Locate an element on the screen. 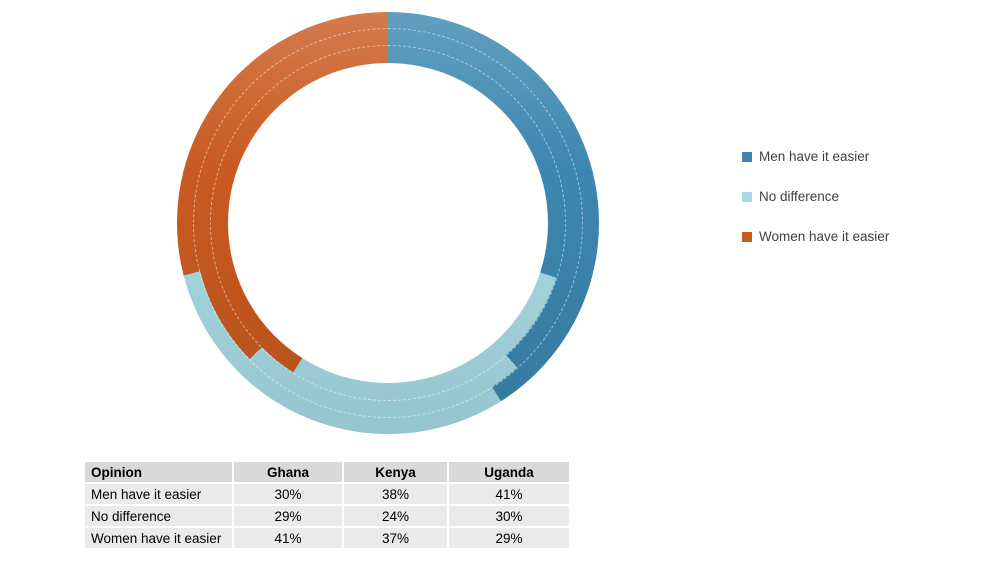  table-header: Opinion Ghana Kenya Uganda is located at coordinates (328, 473).